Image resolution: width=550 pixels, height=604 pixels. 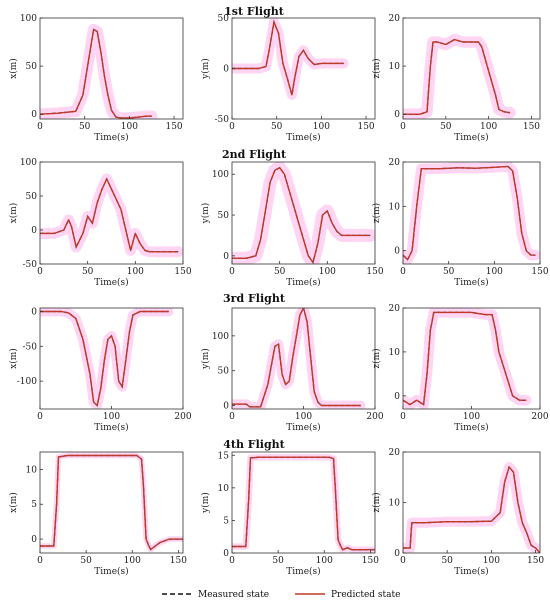 I want to click on legend-predicted-label: Predicted state, so click(x=365, y=595).